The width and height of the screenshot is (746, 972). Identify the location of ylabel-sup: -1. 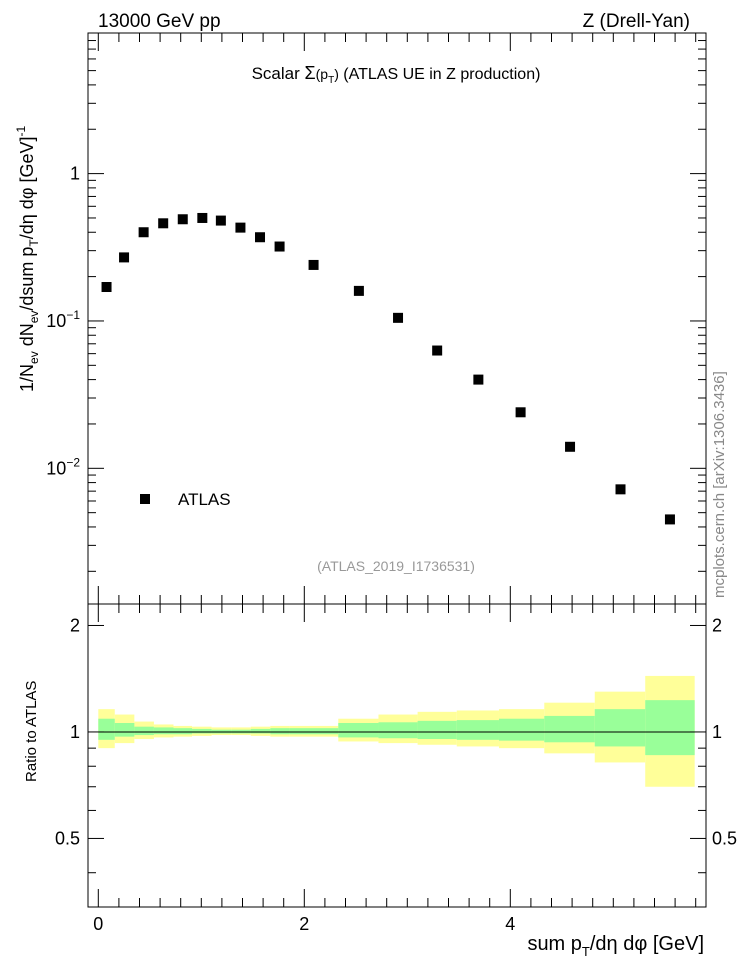
(21, 130).